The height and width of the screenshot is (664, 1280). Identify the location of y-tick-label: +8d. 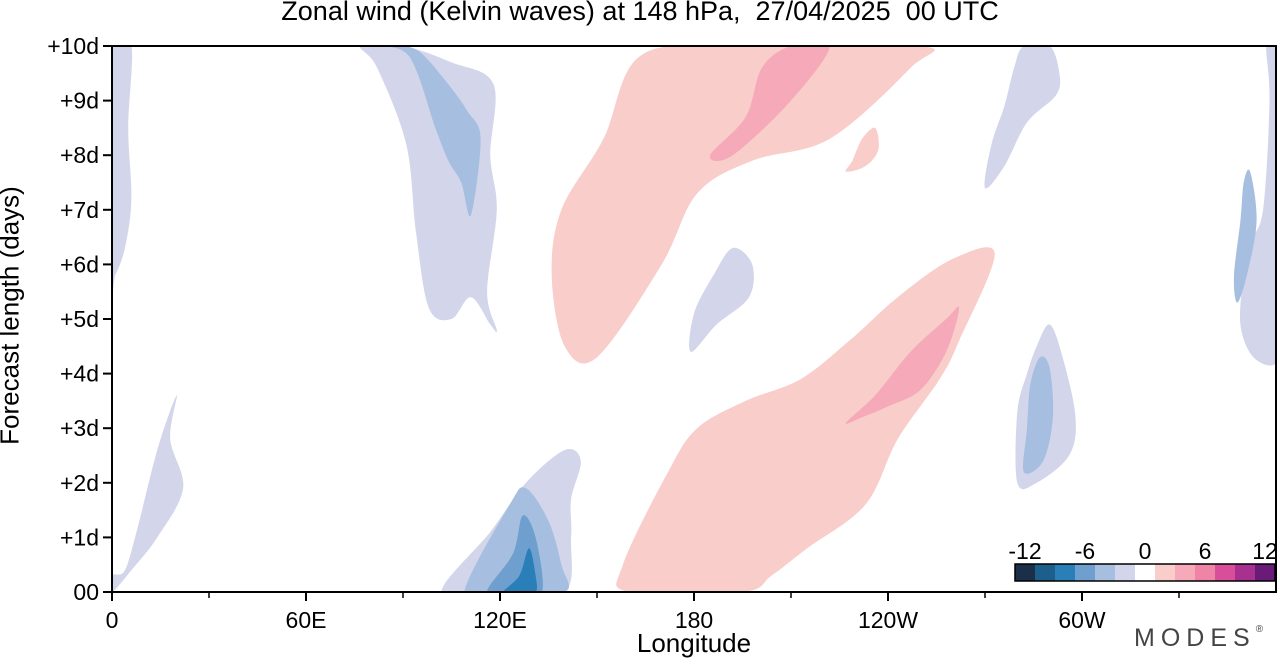
(79, 155).